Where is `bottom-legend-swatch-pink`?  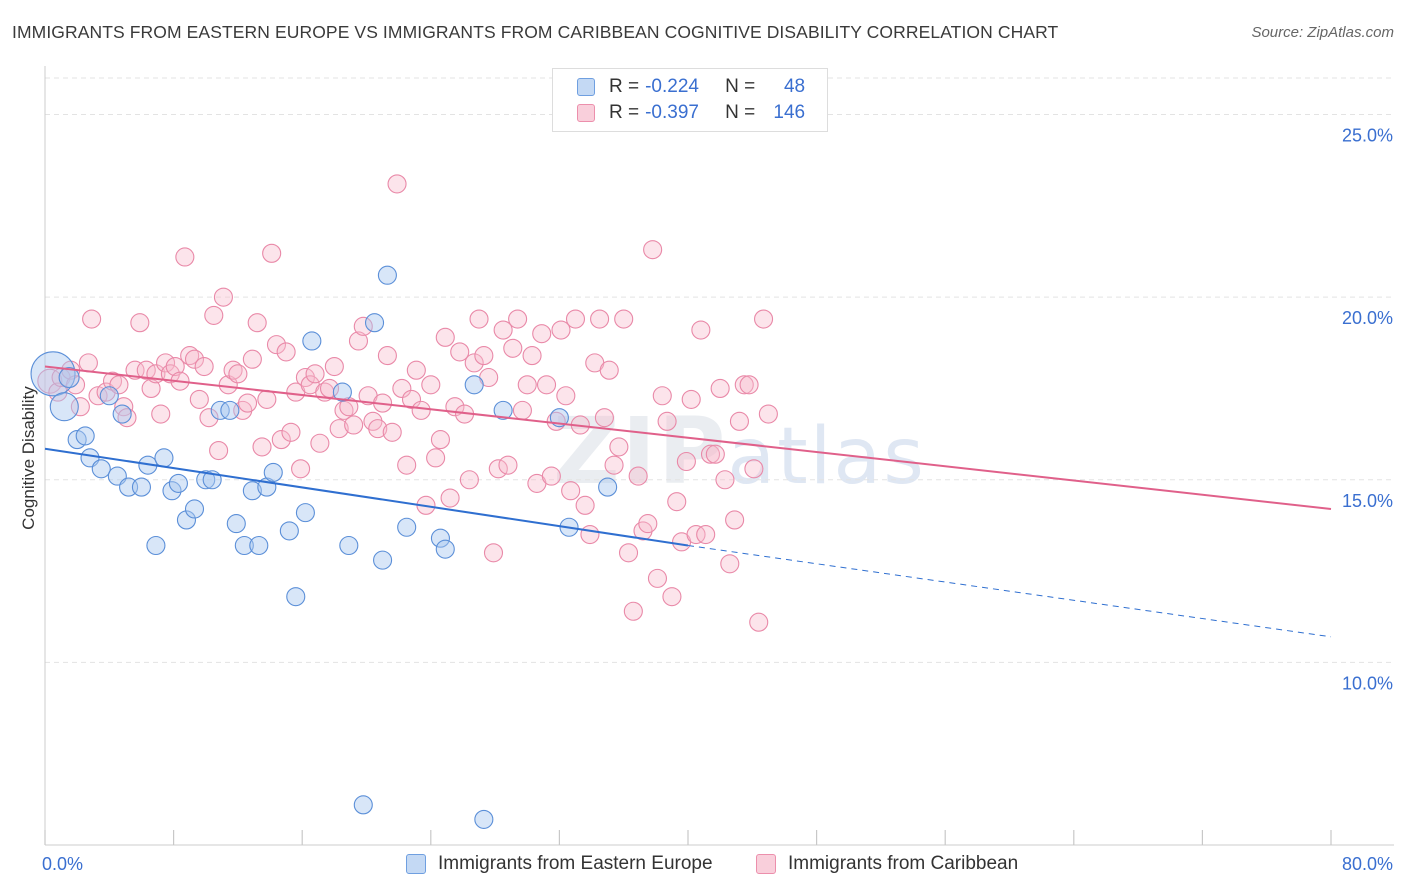 bottom-legend-swatch-pink is located at coordinates (766, 864).